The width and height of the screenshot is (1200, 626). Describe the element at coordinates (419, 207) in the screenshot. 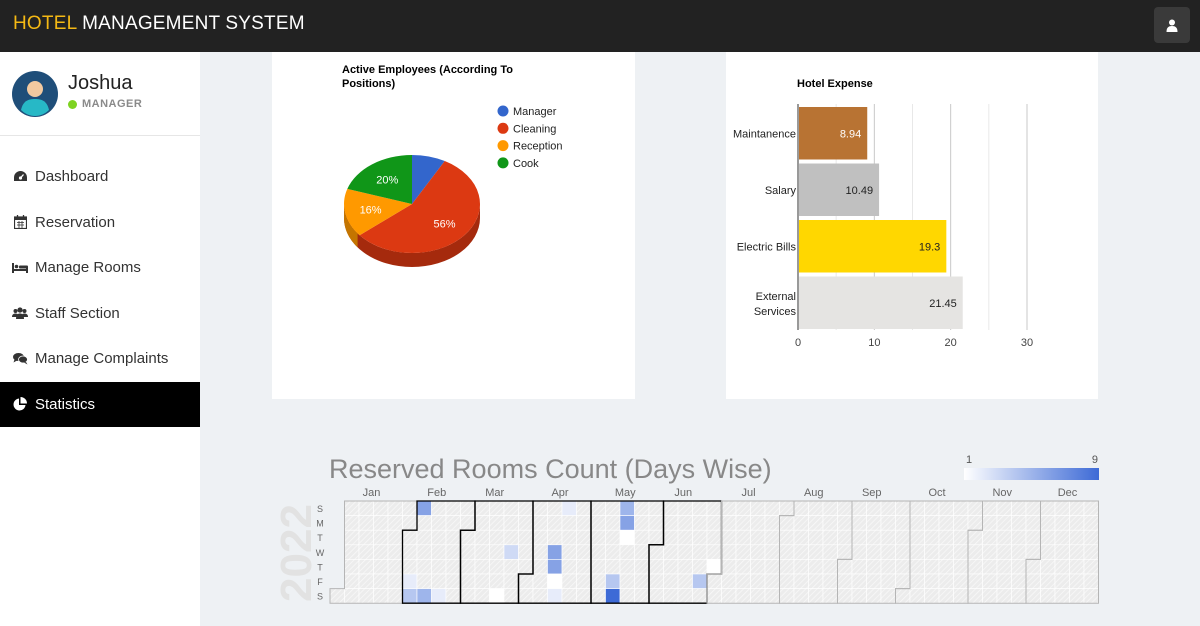

I see `pie-slice-cleaning` at that location.